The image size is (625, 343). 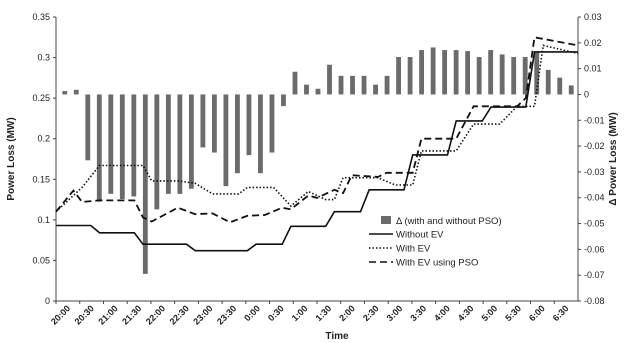 What do you see at coordinates (60, 314) in the screenshot?
I see `x-tick-label: 20:00` at bounding box center [60, 314].